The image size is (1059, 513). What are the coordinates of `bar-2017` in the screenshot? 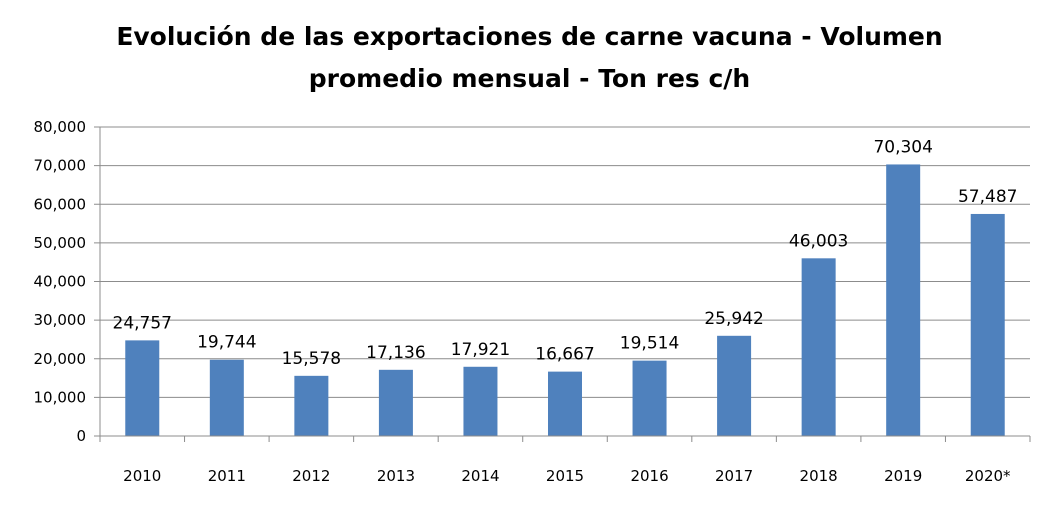 It's located at (734, 385).